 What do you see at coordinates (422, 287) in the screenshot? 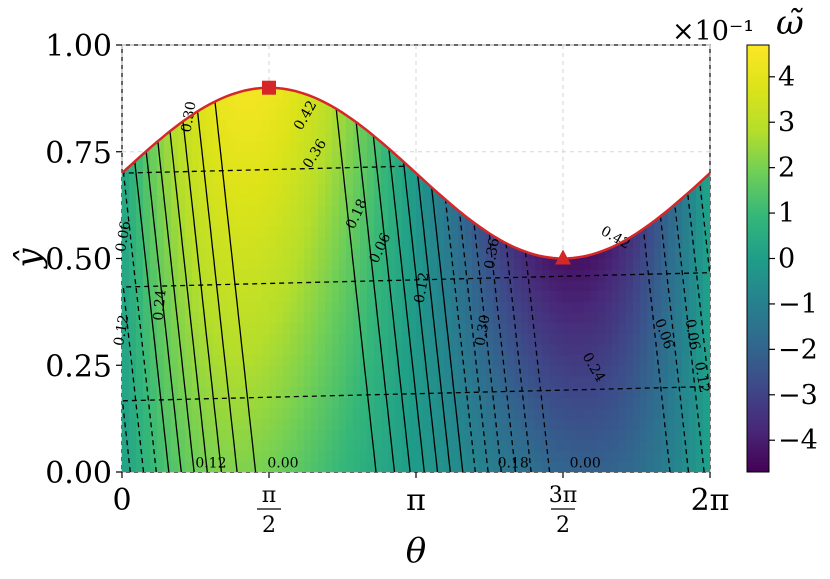
I see `contour-label: 0.12` at bounding box center [422, 287].